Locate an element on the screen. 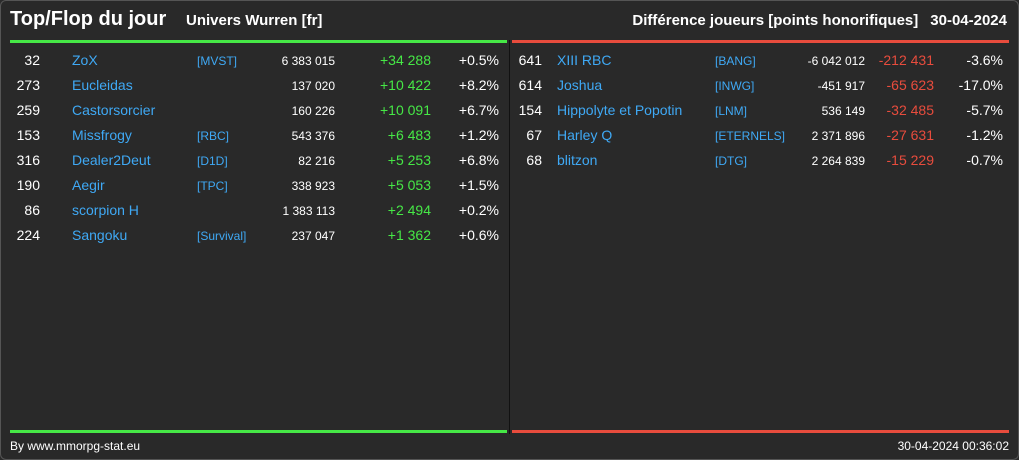 The image size is (1019, 460). rank: 259 is located at coordinates (28, 110).